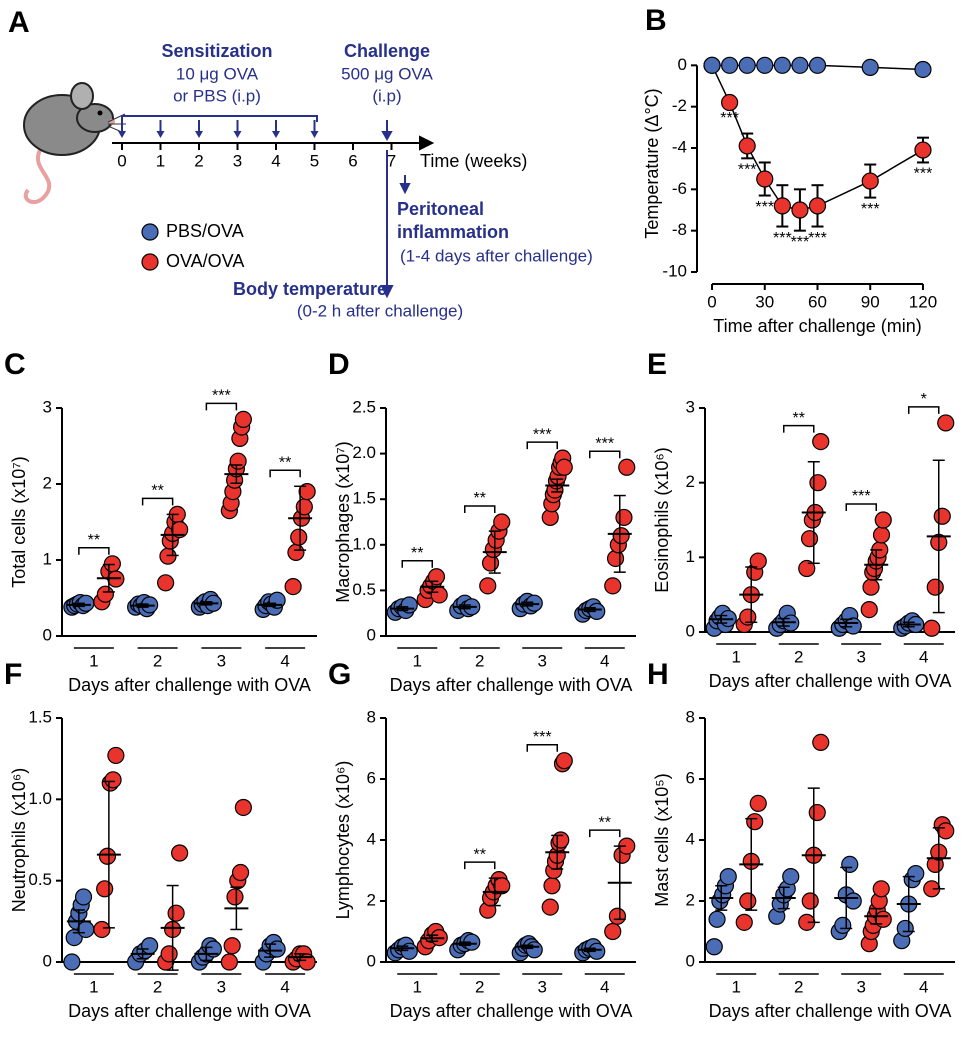  I want to click on y-tick-label: 2, so click(47, 482).